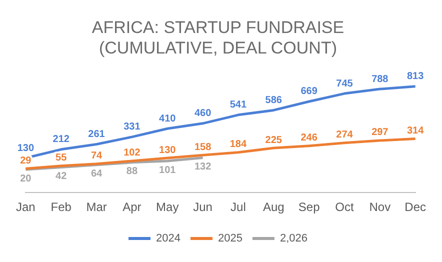 This screenshot has width=442, height=262. What do you see at coordinates (238, 144) in the screenshot?
I see `data-label: 184` at bounding box center [238, 144].